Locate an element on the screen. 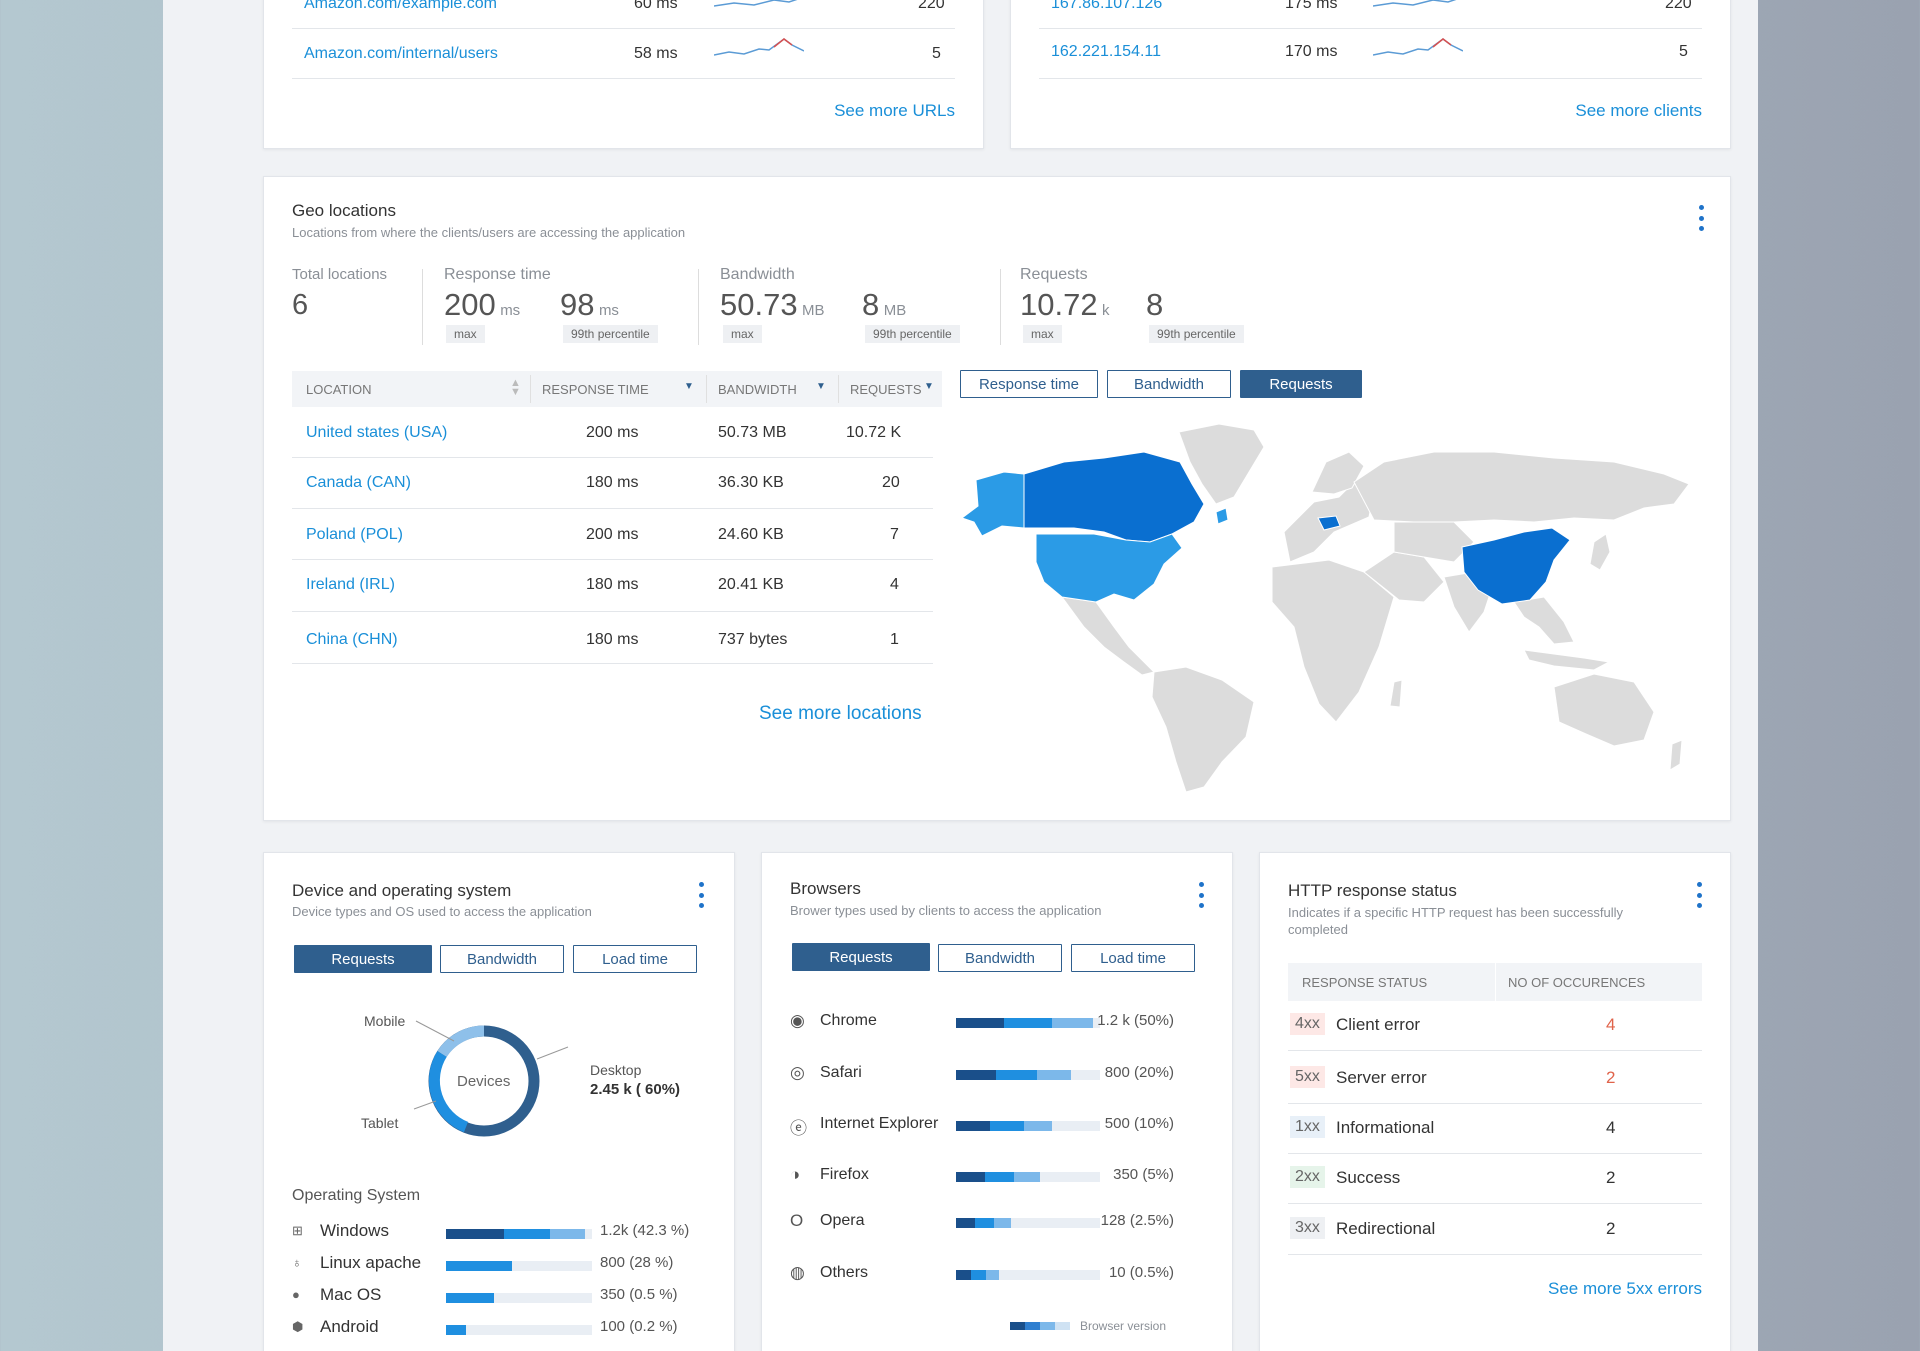 The image size is (1920, 1351). location-link: Poland (POL) is located at coordinates (354, 534).